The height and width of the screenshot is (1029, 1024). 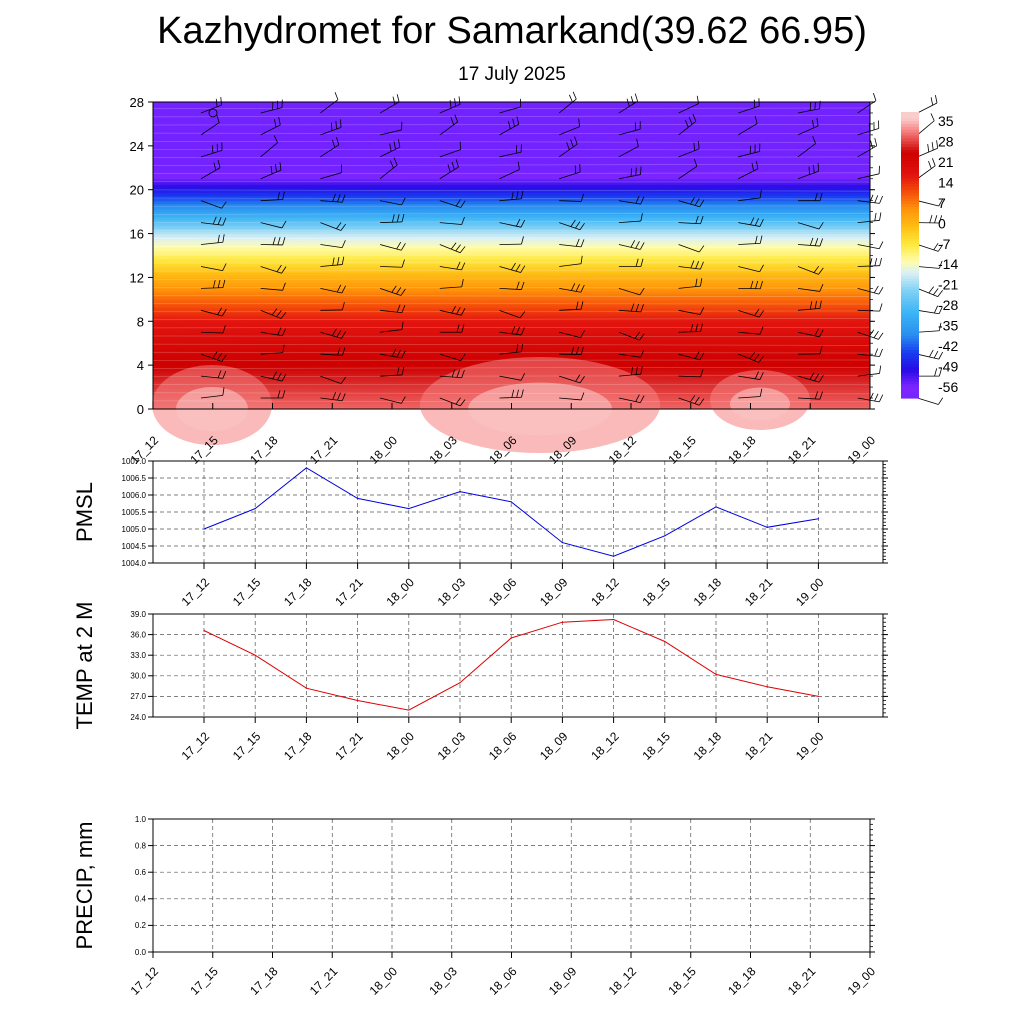 I want to click on temp-x-tick-label: 18_03, so click(x=452, y=746).